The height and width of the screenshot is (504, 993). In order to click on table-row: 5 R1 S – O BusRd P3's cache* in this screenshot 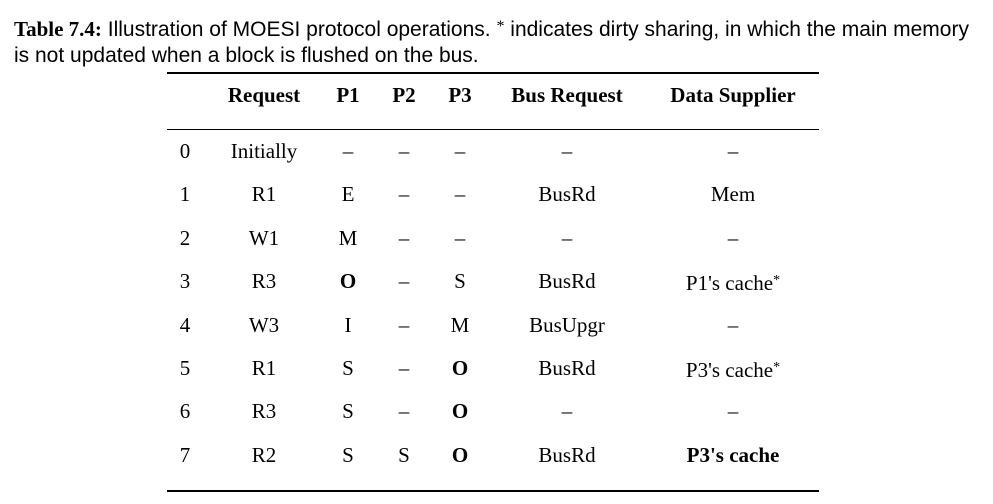, I will do `click(493, 368)`.